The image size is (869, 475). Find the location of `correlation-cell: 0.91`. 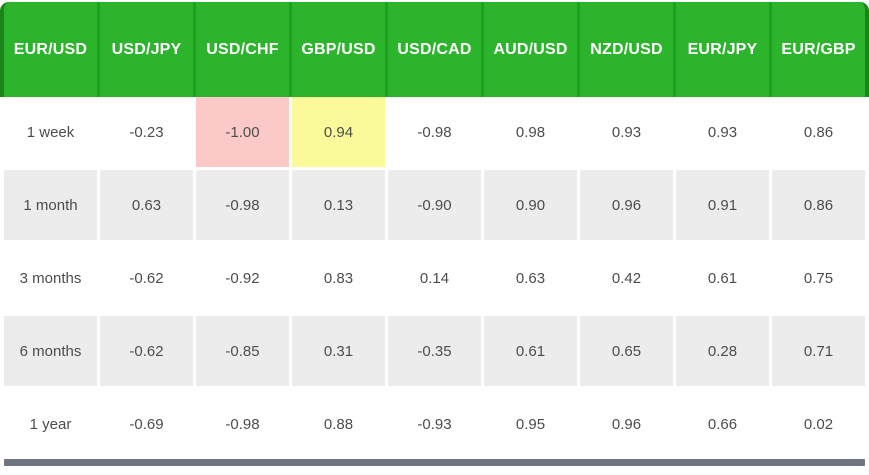

correlation-cell: 0.91 is located at coordinates (722, 205).